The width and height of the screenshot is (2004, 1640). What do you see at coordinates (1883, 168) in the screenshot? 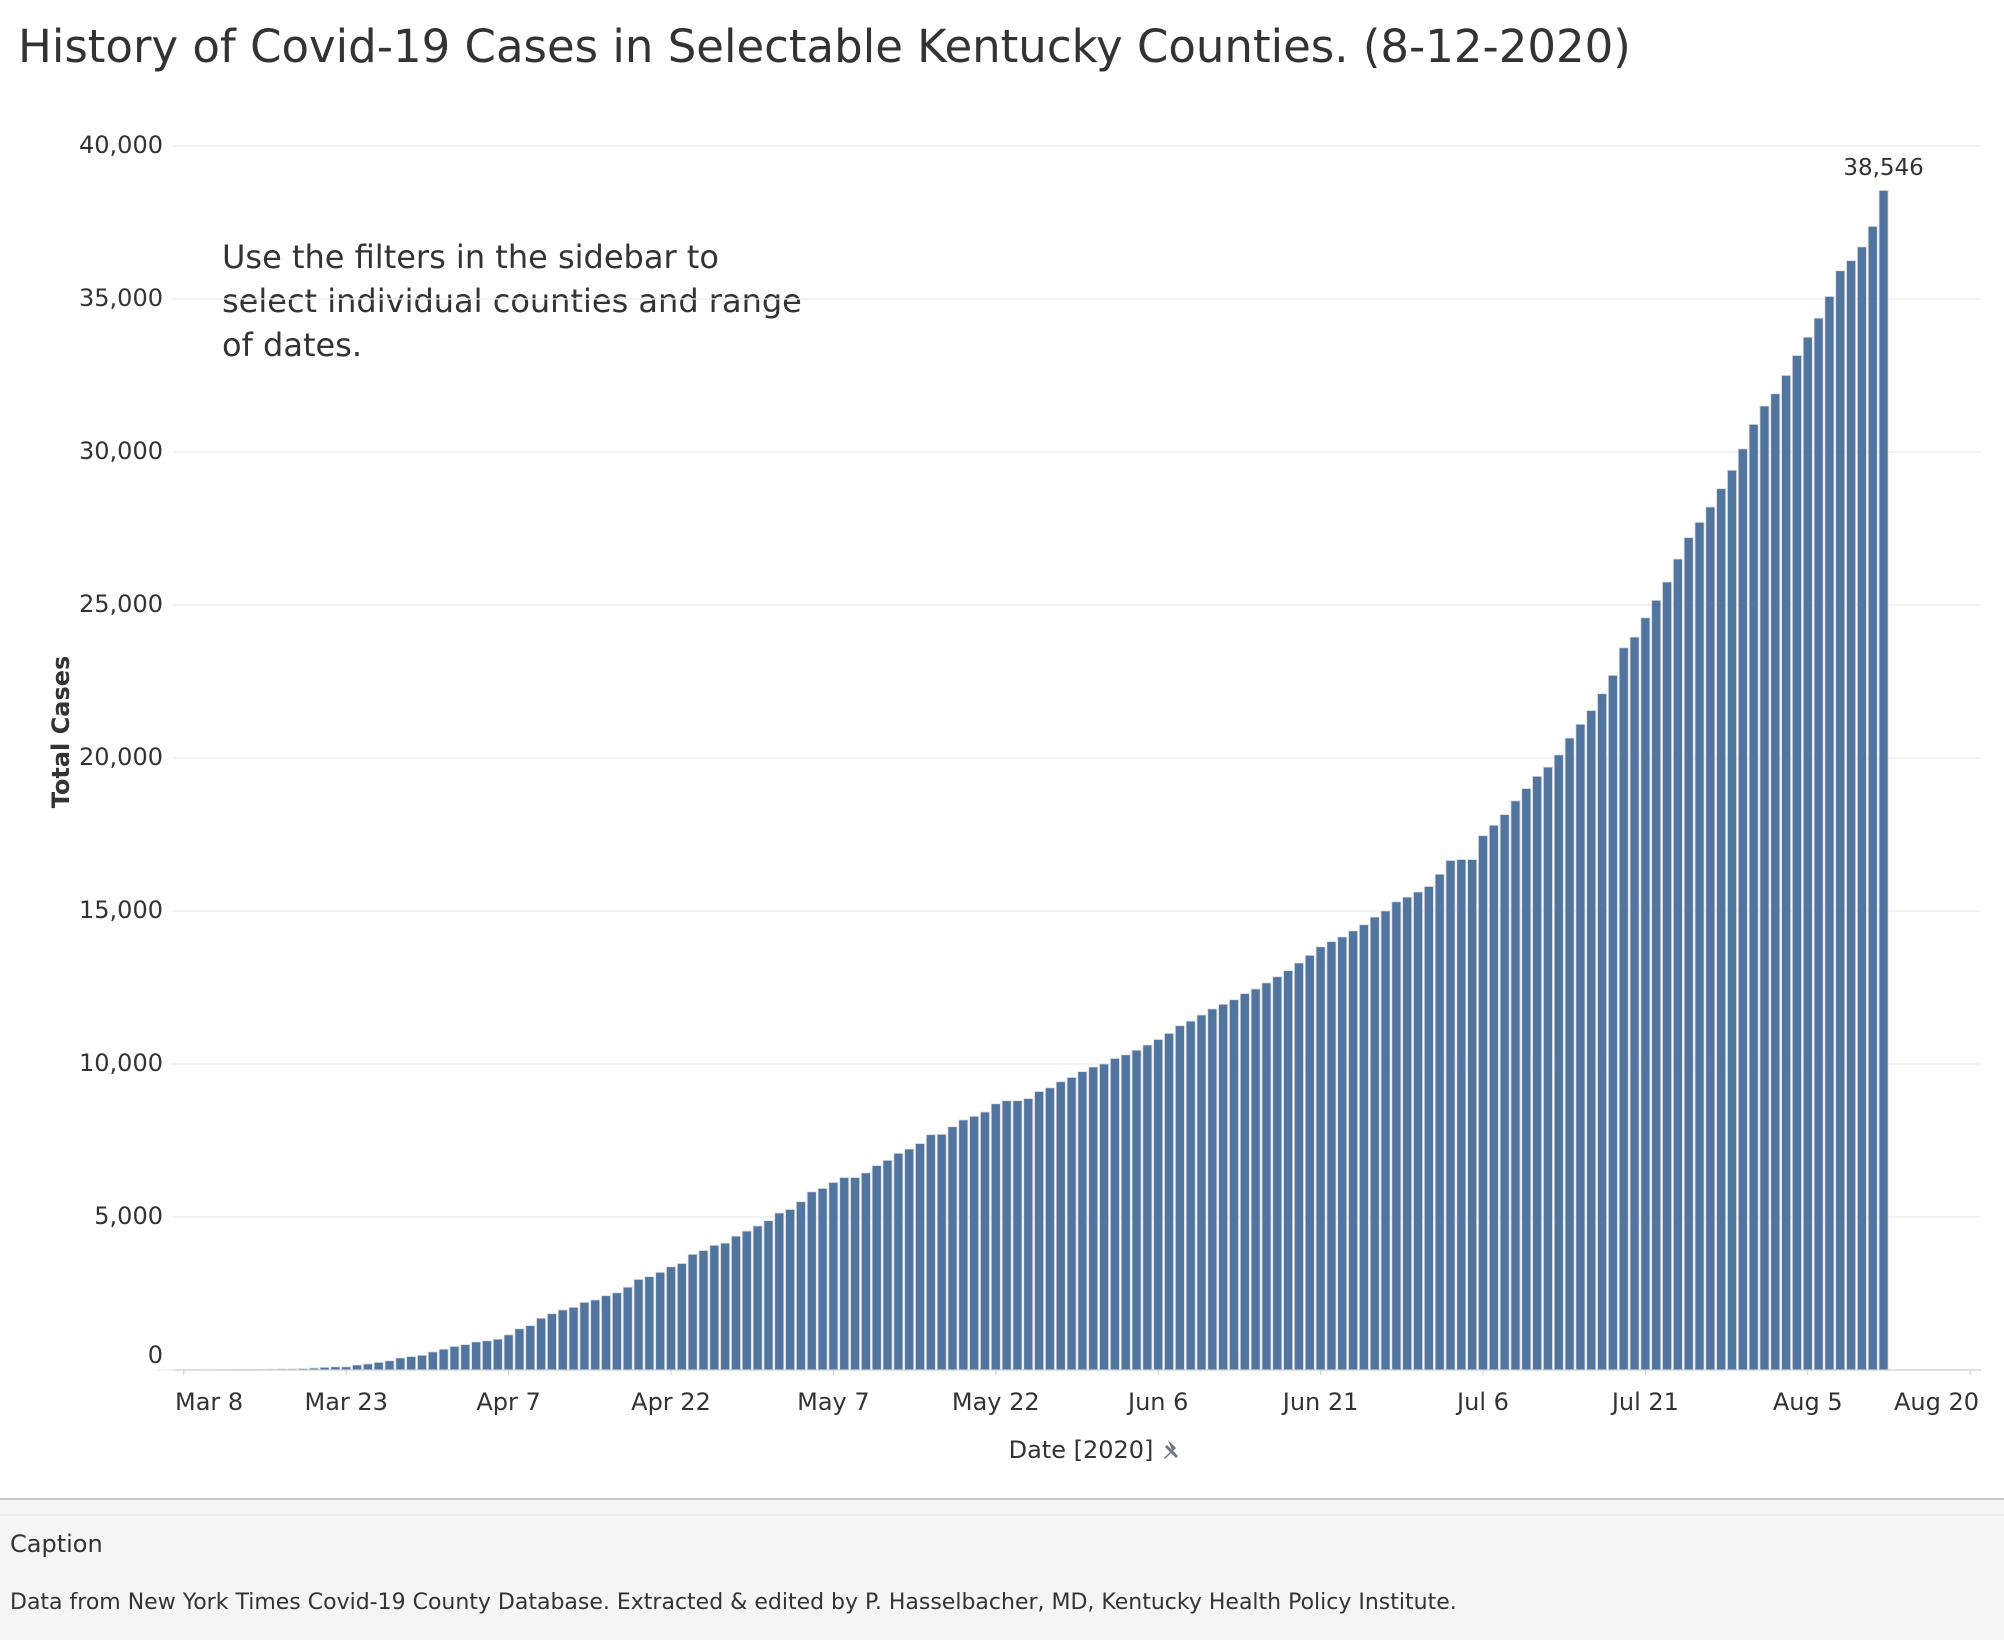
I see `data-label: 38,546` at bounding box center [1883, 168].